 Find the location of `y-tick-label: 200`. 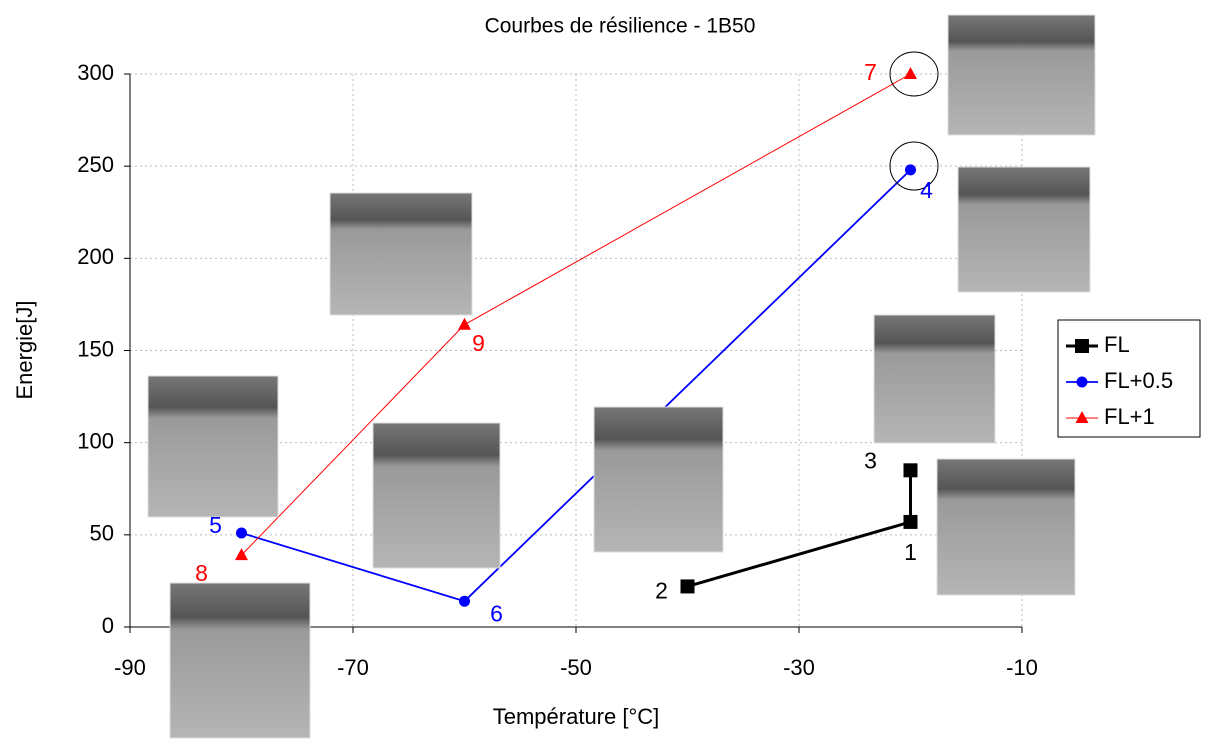

y-tick-label: 200 is located at coordinates (95, 256).